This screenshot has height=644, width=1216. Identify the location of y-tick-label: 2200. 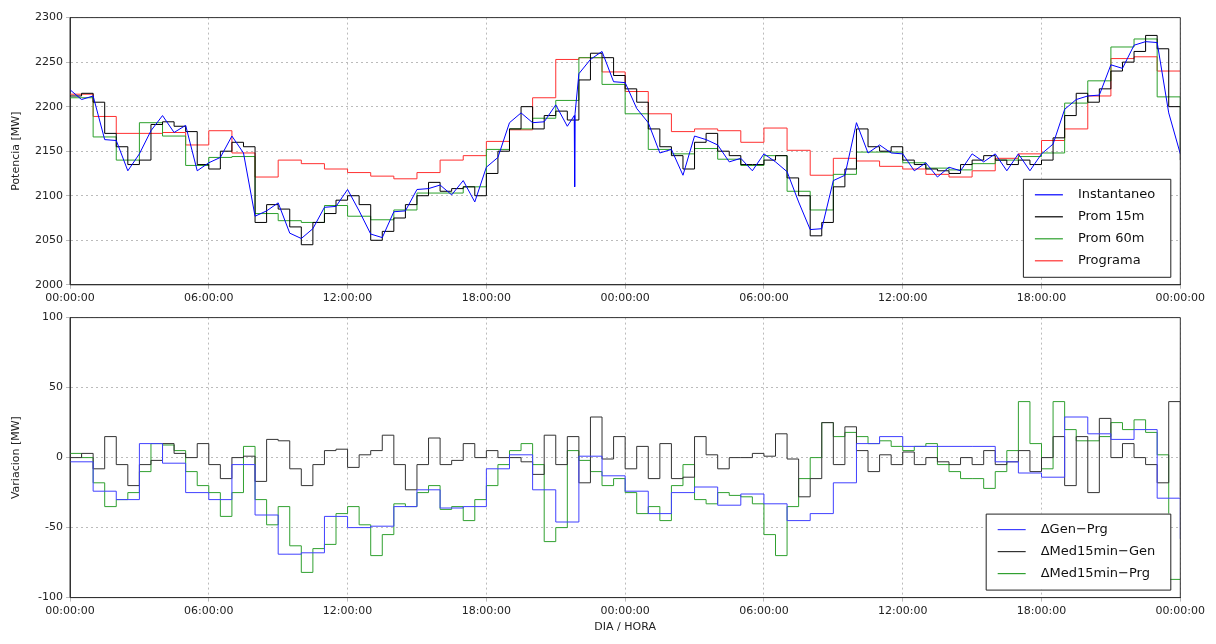
(49, 106).